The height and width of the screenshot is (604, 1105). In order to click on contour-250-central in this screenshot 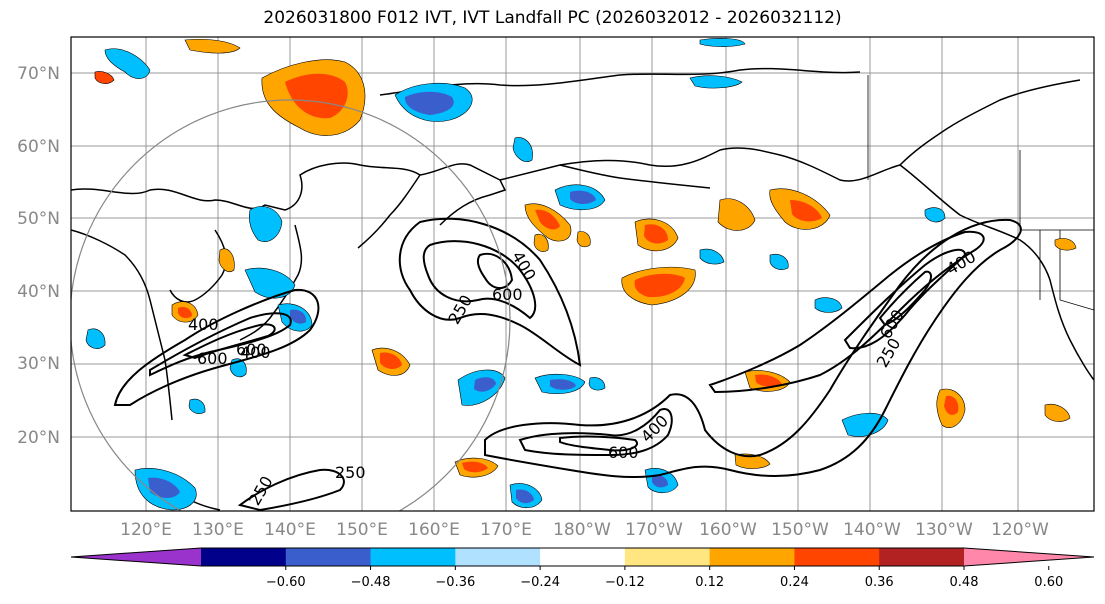, I will do `click(490, 292)`.